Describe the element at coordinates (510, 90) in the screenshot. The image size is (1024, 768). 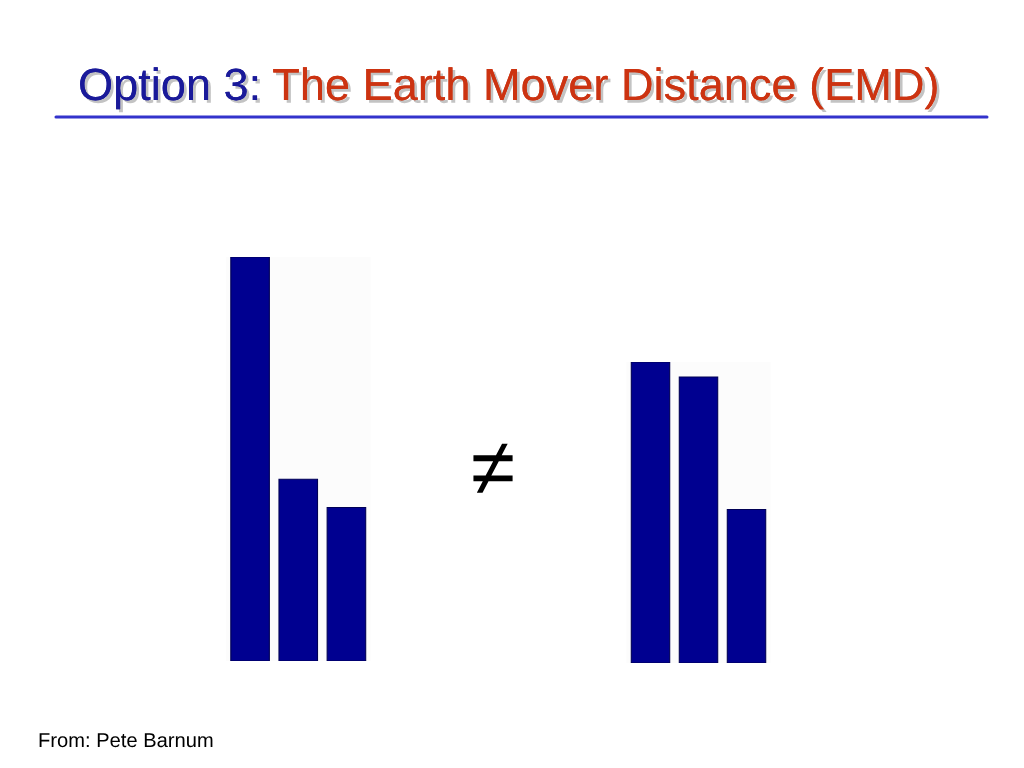
I see `text: Option 3: The Earth Mover Distance (EMD)` at that location.